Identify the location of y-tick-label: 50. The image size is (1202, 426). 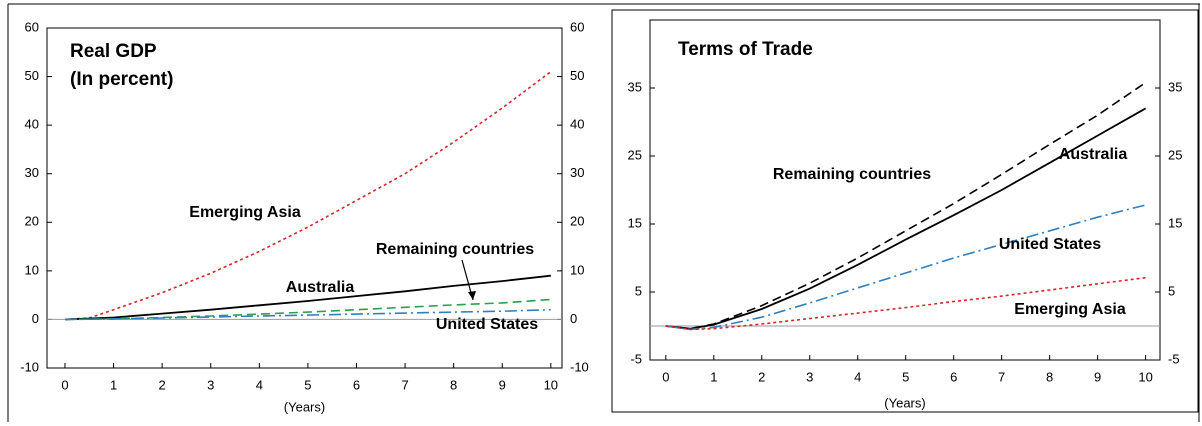
(32, 75).